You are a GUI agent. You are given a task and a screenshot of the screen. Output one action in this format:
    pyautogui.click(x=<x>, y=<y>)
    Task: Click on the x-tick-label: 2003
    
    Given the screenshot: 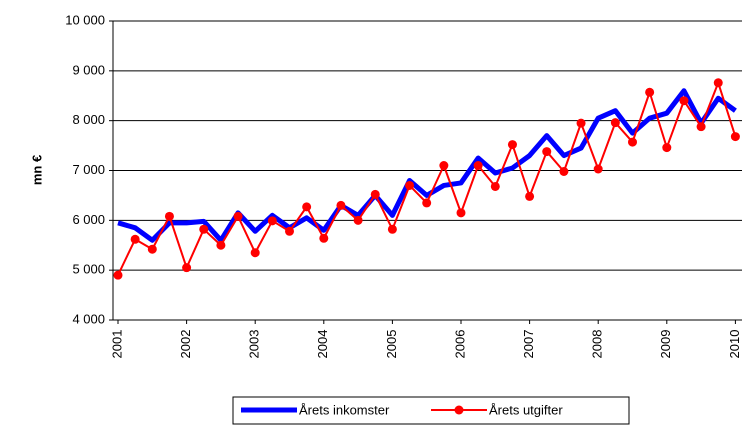 What is the action you would take?
    pyautogui.click(x=254, y=344)
    